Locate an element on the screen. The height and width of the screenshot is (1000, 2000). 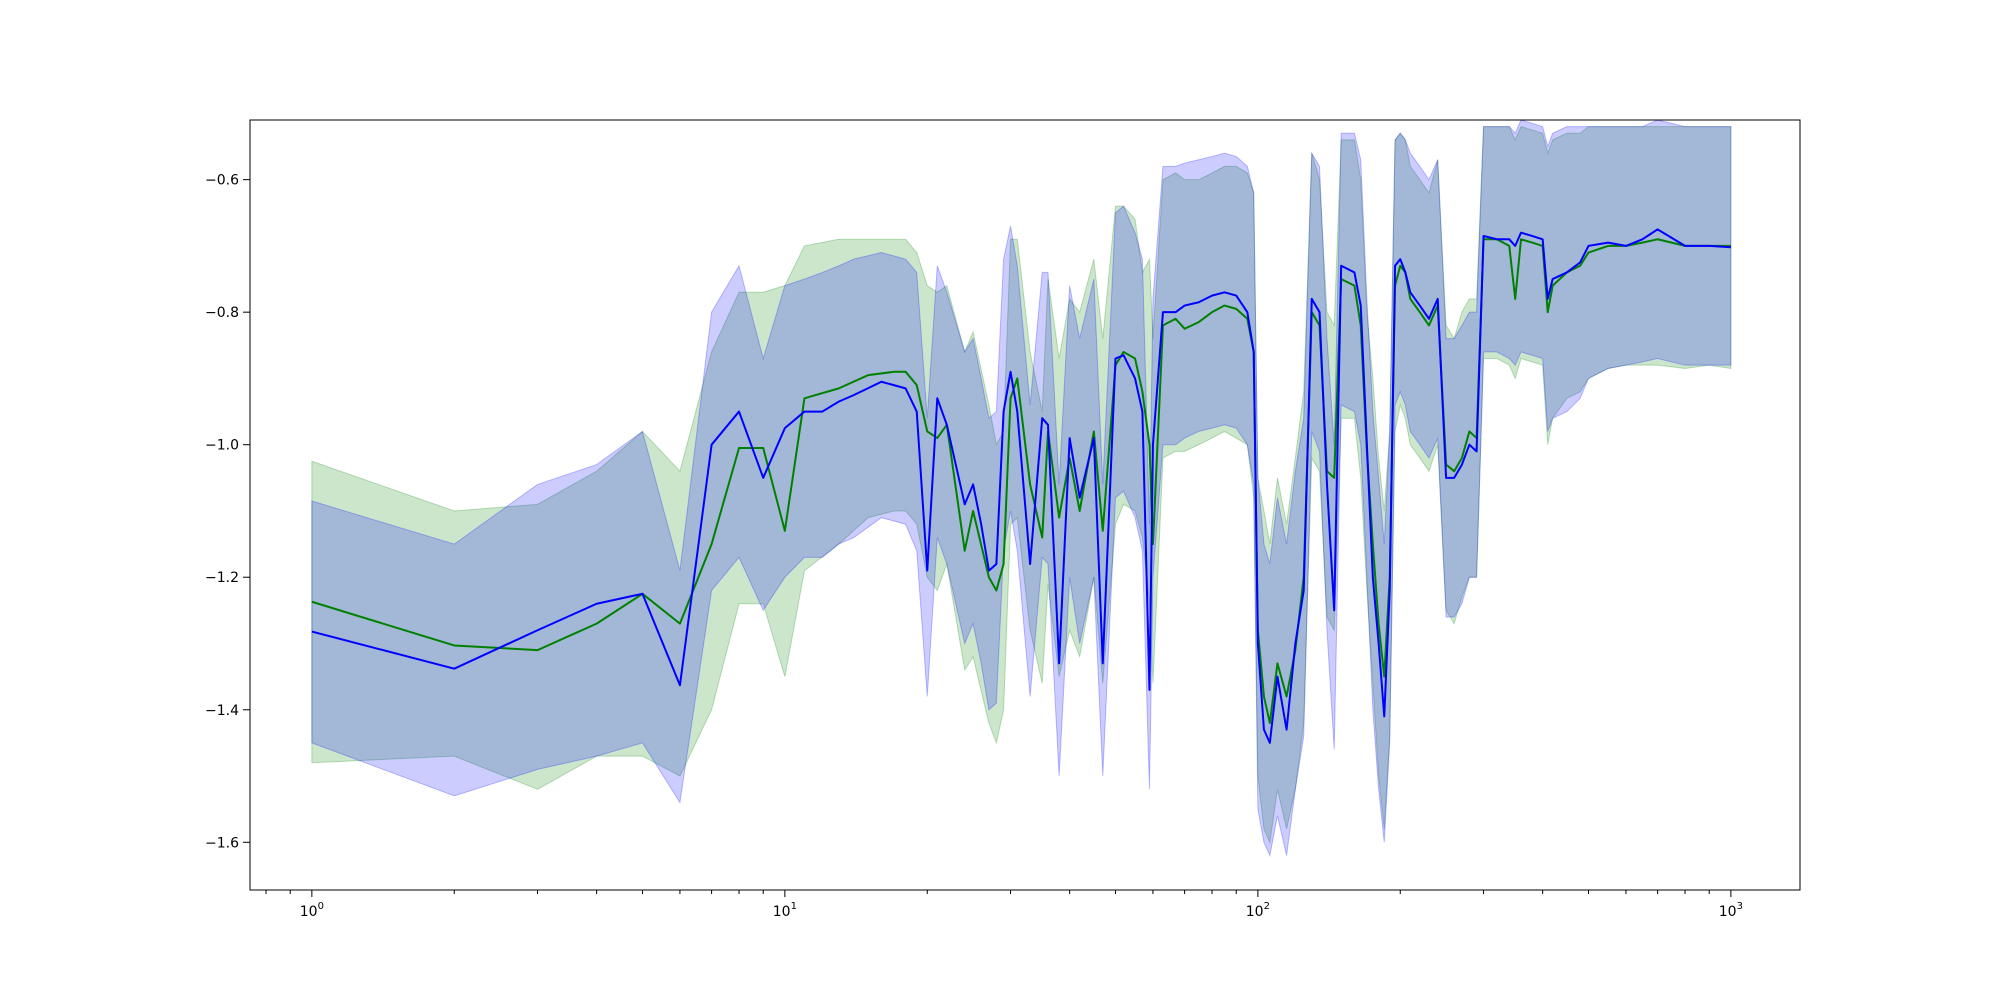
y-tick-label: −1.6 is located at coordinates (222, 843).